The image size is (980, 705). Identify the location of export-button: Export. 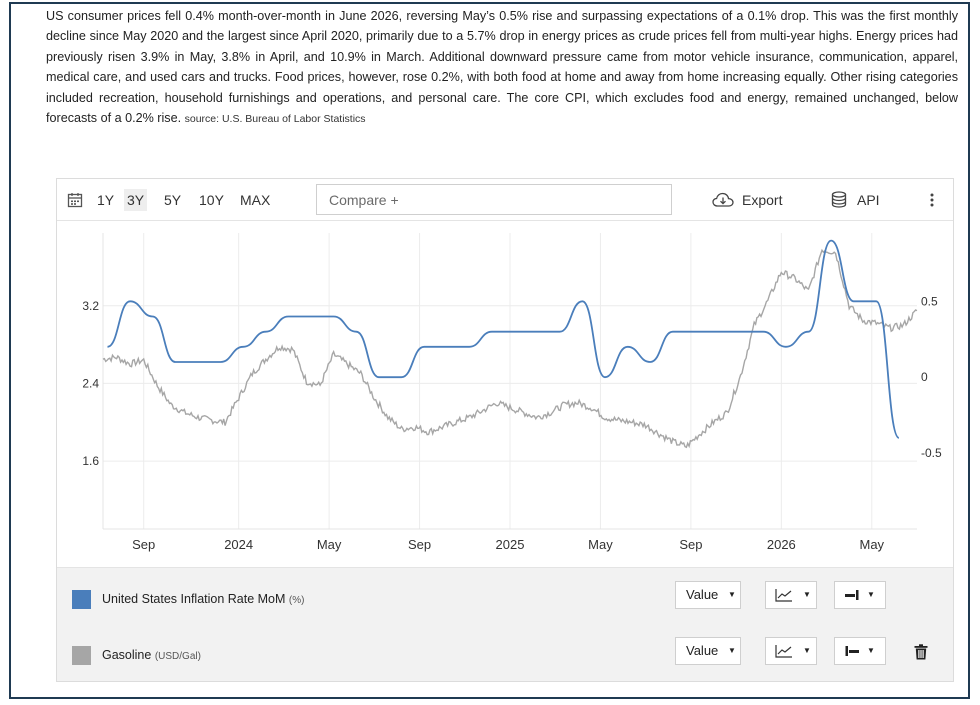
(752, 200).